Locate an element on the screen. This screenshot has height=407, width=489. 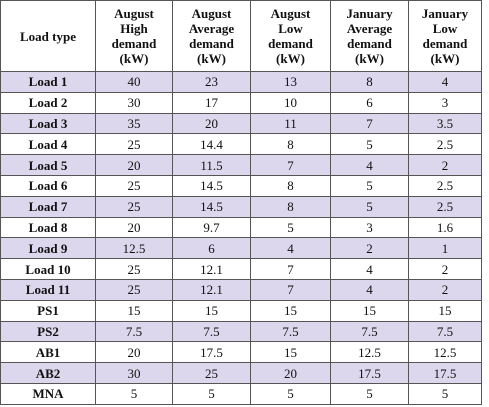
header-cell: August High demand (kW) is located at coordinates (134, 36).